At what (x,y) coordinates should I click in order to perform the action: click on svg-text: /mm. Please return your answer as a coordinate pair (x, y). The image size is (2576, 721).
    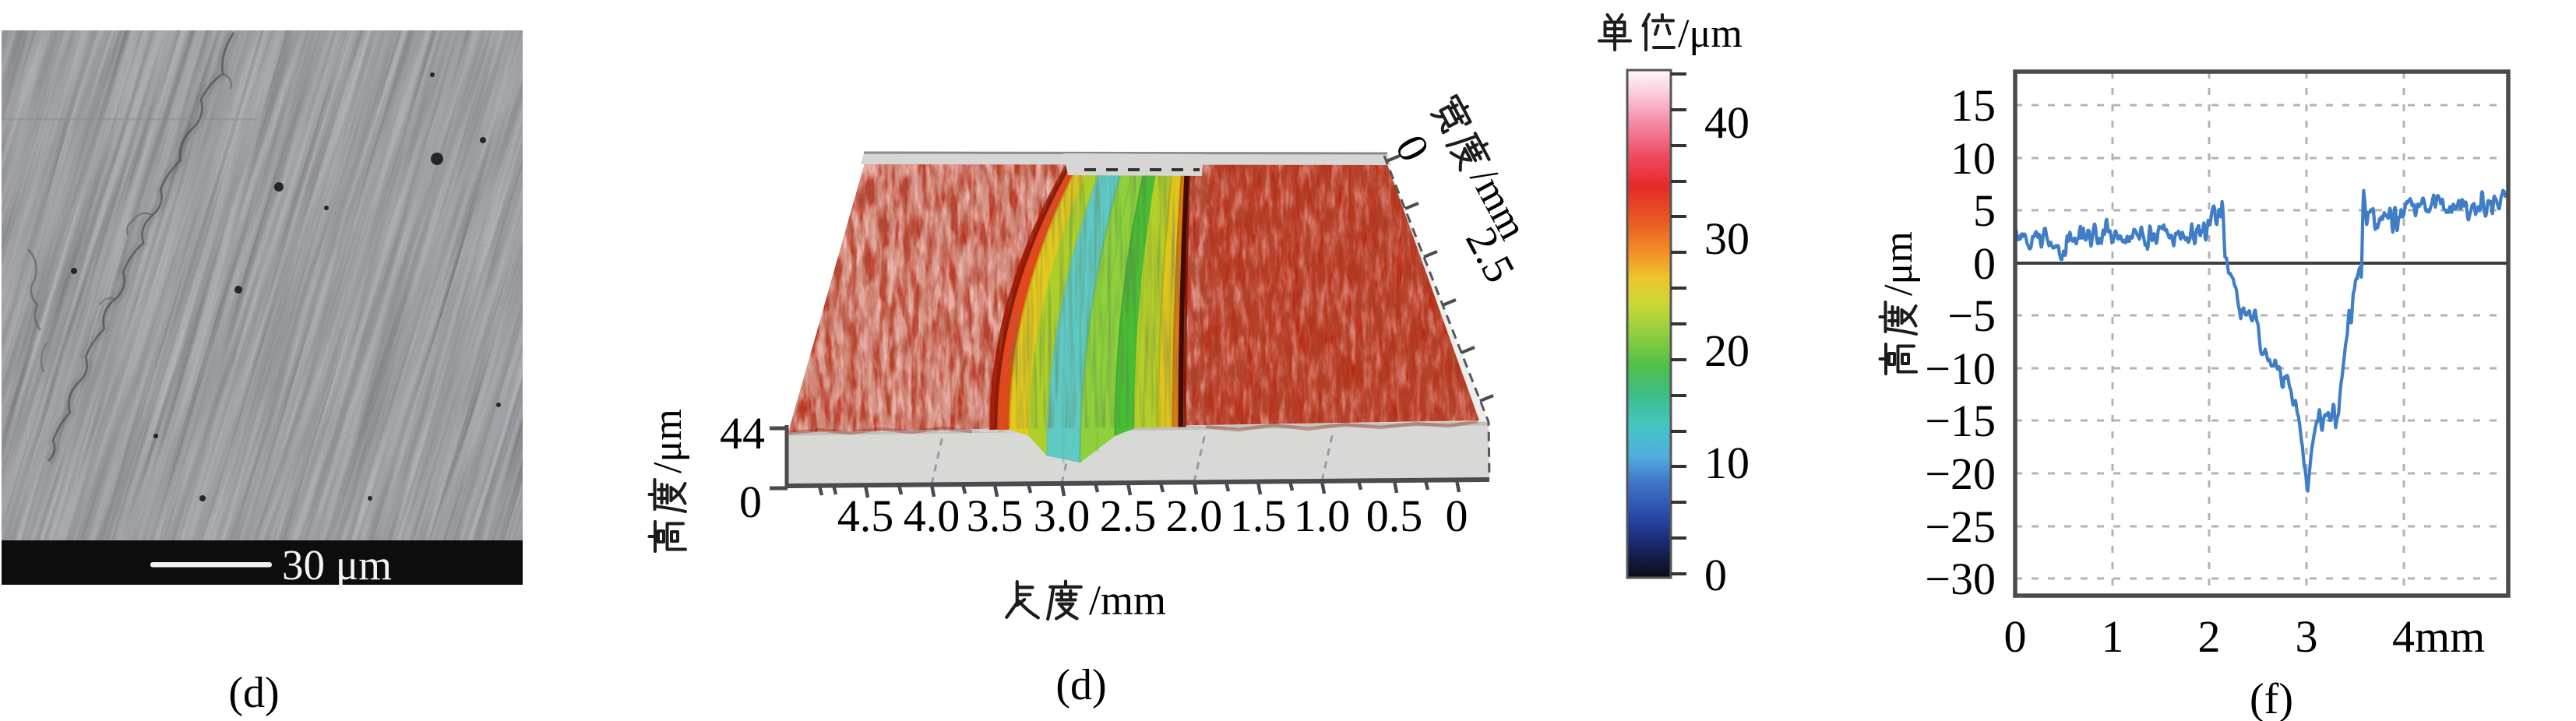
    Looking at the image, I should click on (1127, 601).